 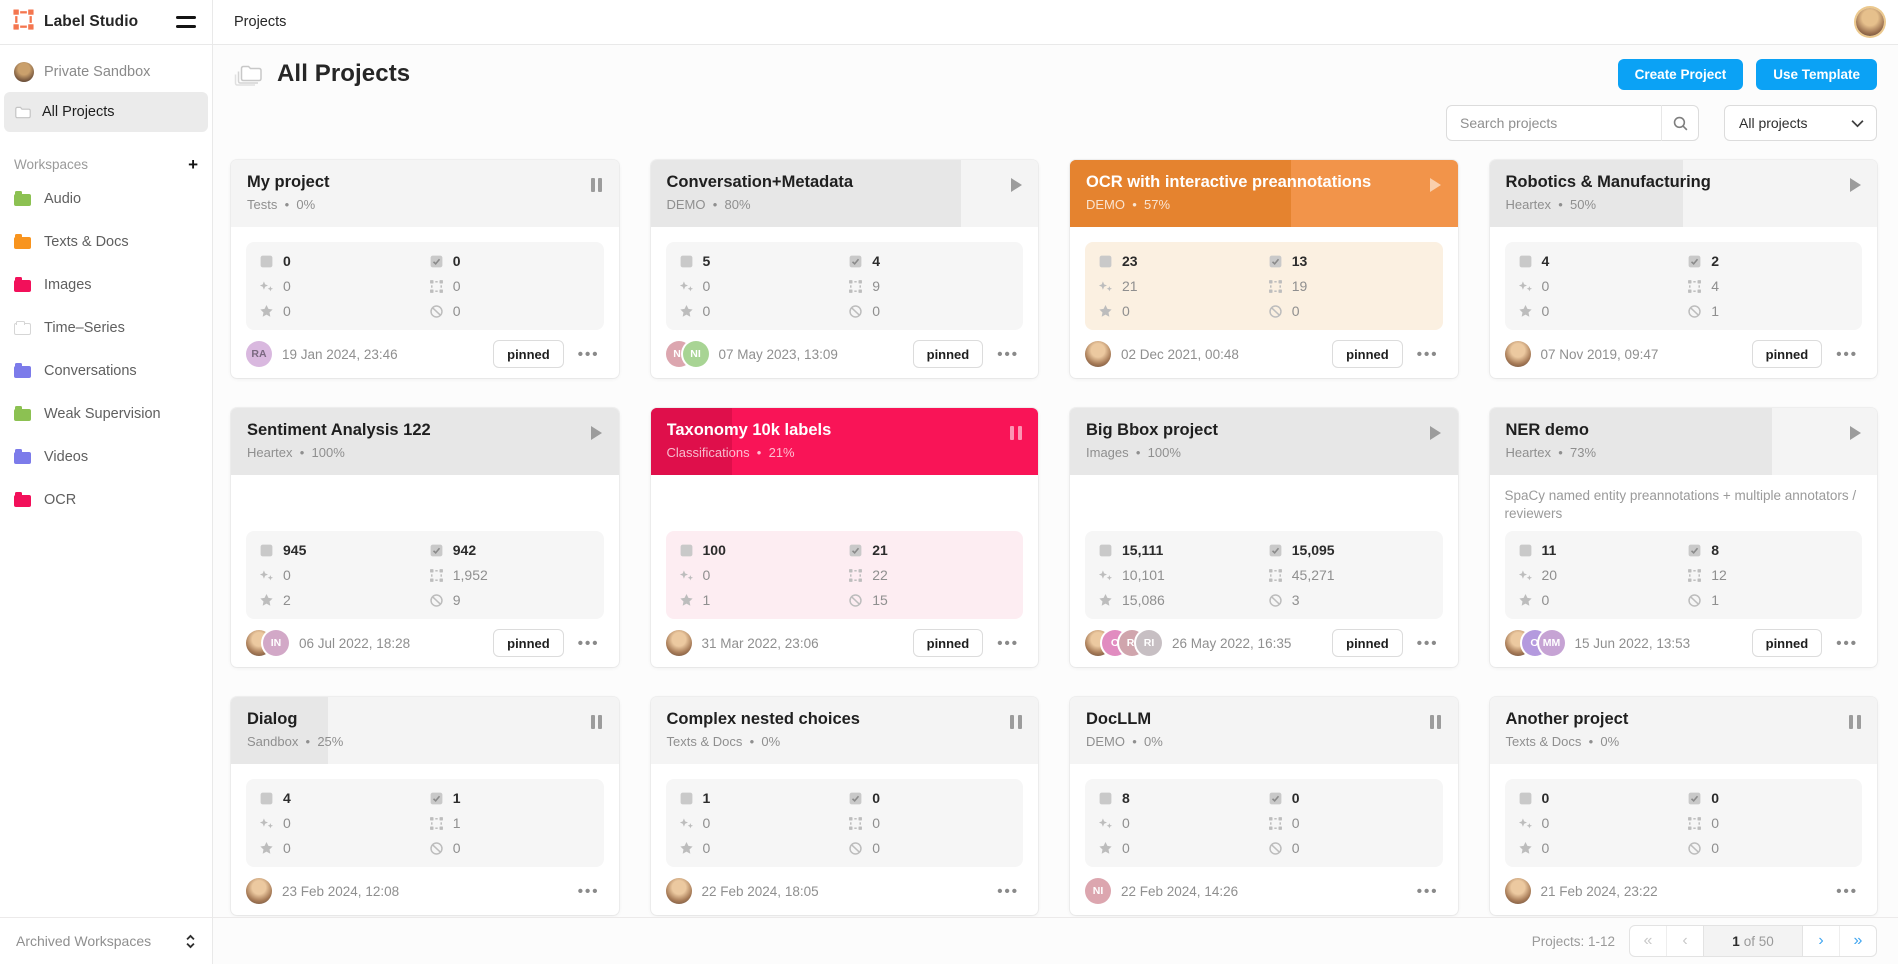 I want to click on completed-icon, so click(x=436, y=261).